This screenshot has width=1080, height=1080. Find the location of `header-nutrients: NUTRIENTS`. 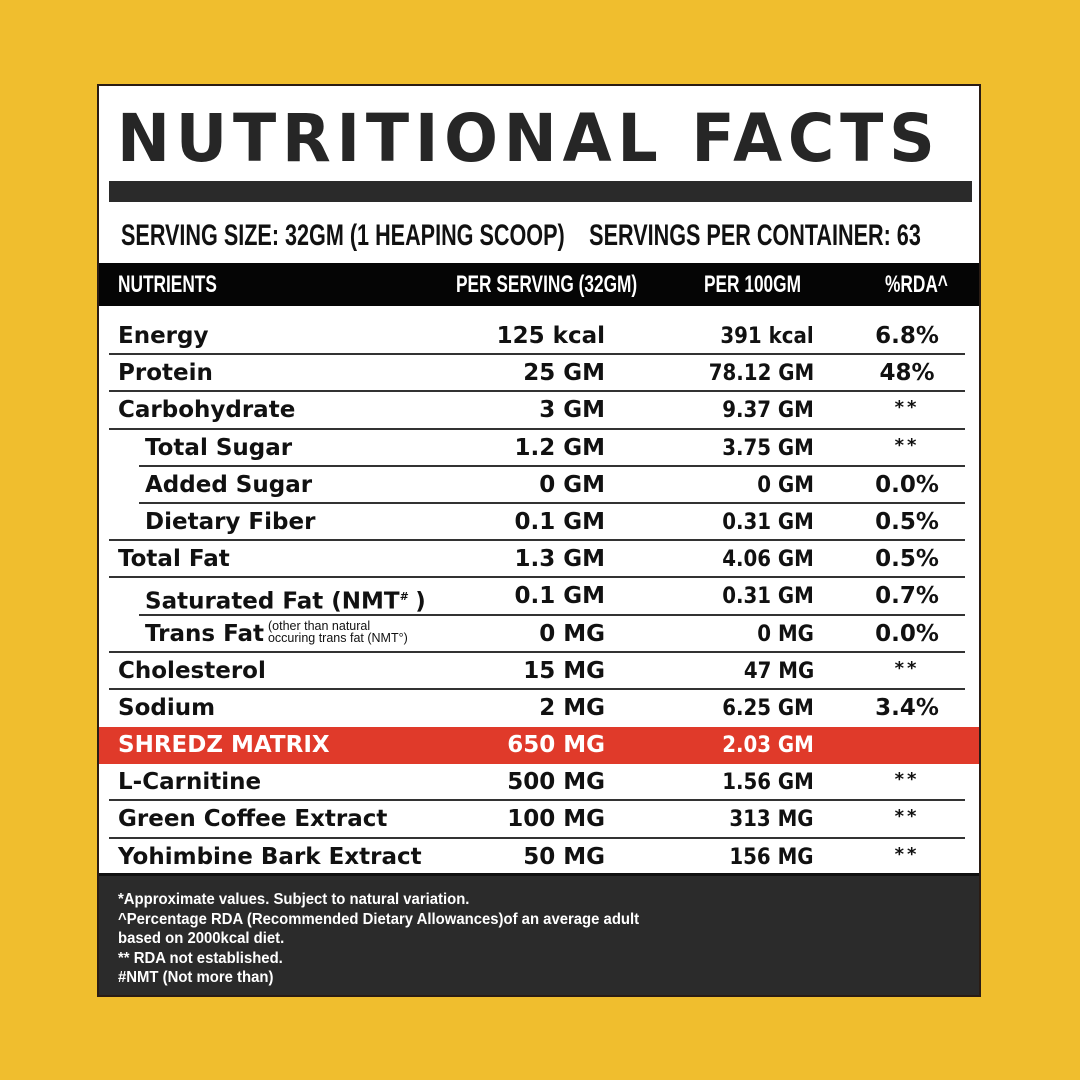

header-nutrients: NUTRIENTS is located at coordinates (167, 284).